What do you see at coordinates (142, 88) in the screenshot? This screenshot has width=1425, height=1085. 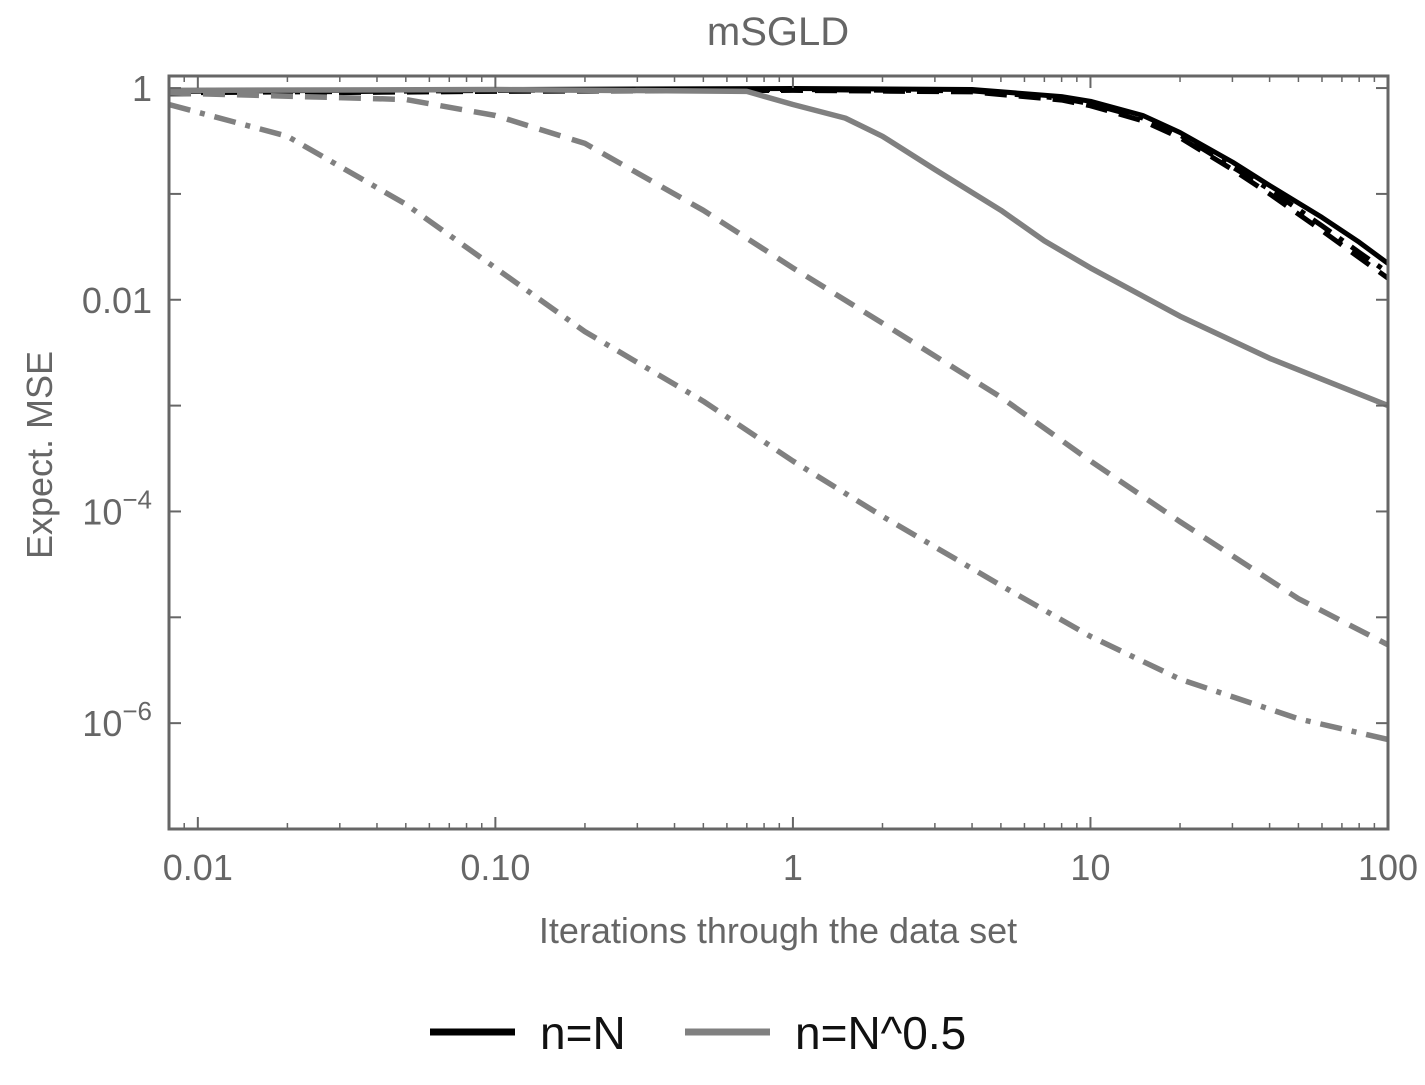 I see `y-tick-label-1: 1` at bounding box center [142, 88].